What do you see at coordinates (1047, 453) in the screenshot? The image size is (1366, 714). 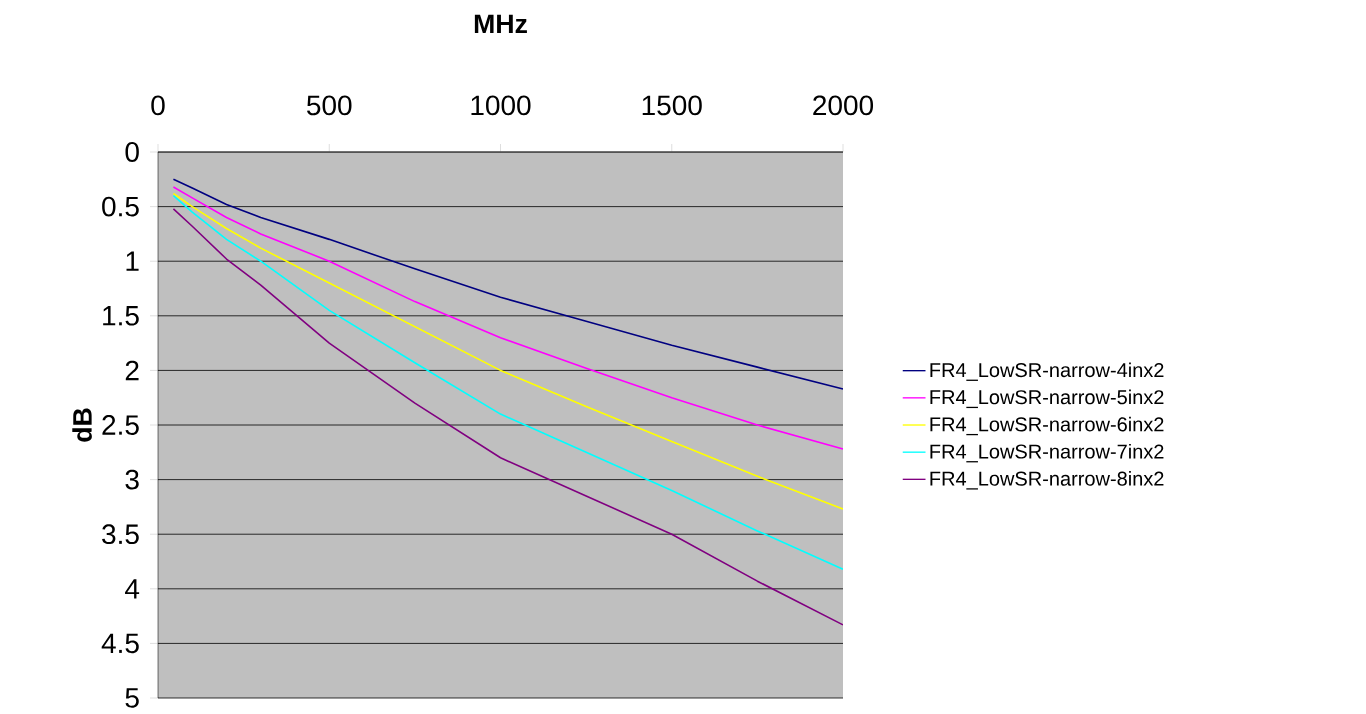 I see `legend-label: FR4_LowSR-narrow-7inx2` at bounding box center [1047, 453].